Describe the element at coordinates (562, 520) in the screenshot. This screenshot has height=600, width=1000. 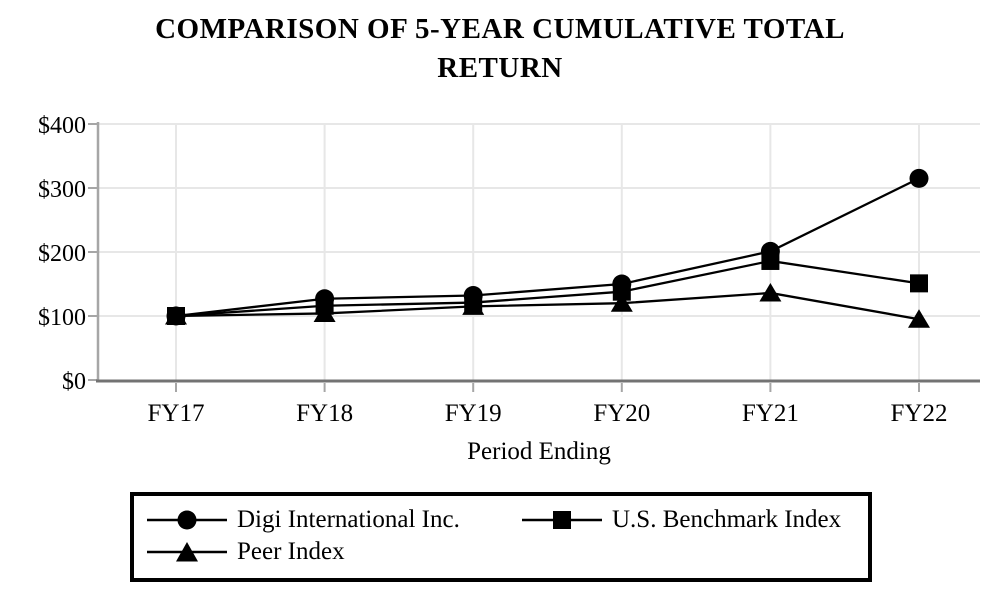
I see `square-marker-icon` at that location.